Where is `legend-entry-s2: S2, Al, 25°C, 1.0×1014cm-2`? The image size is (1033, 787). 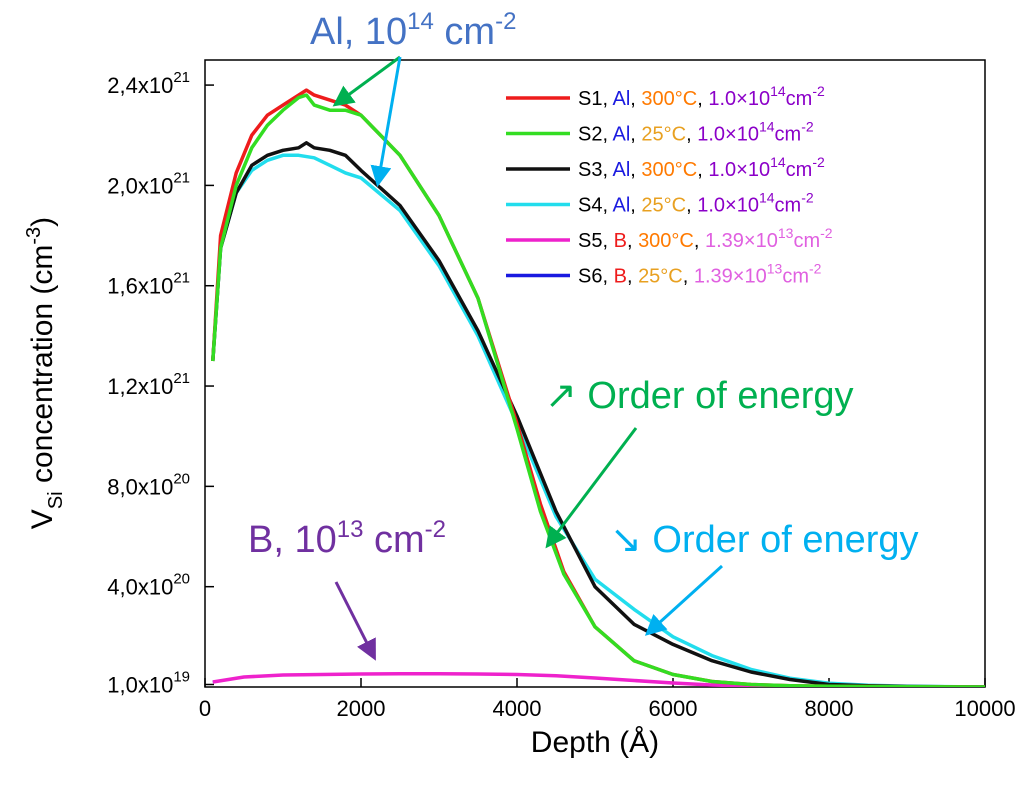 legend-entry-s2: S2, Al, 25°C, 1.0×1014cm-2 is located at coordinates (660, 132).